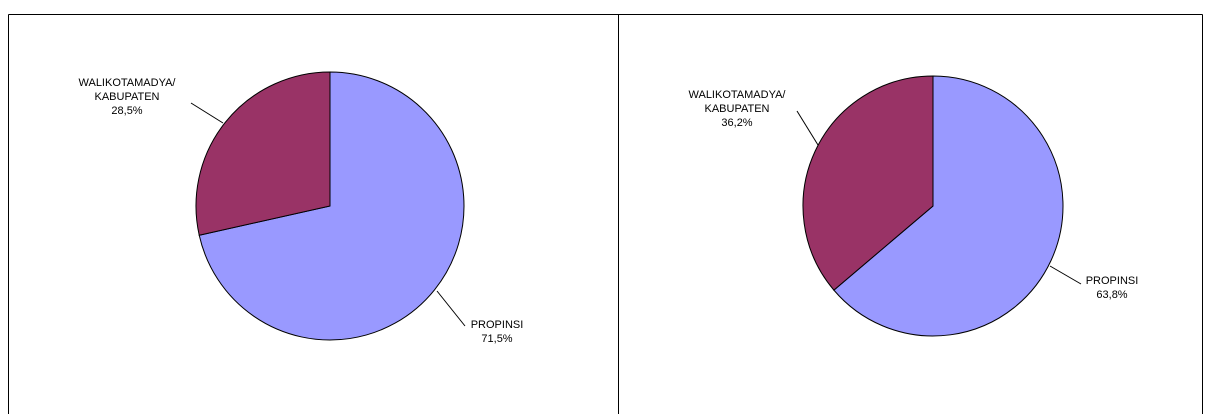 The width and height of the screenshot is (1210, 414). Describe the element at coordinates (127, 111) in the screenshot. I see `slice-value: 28,5%` at that location.